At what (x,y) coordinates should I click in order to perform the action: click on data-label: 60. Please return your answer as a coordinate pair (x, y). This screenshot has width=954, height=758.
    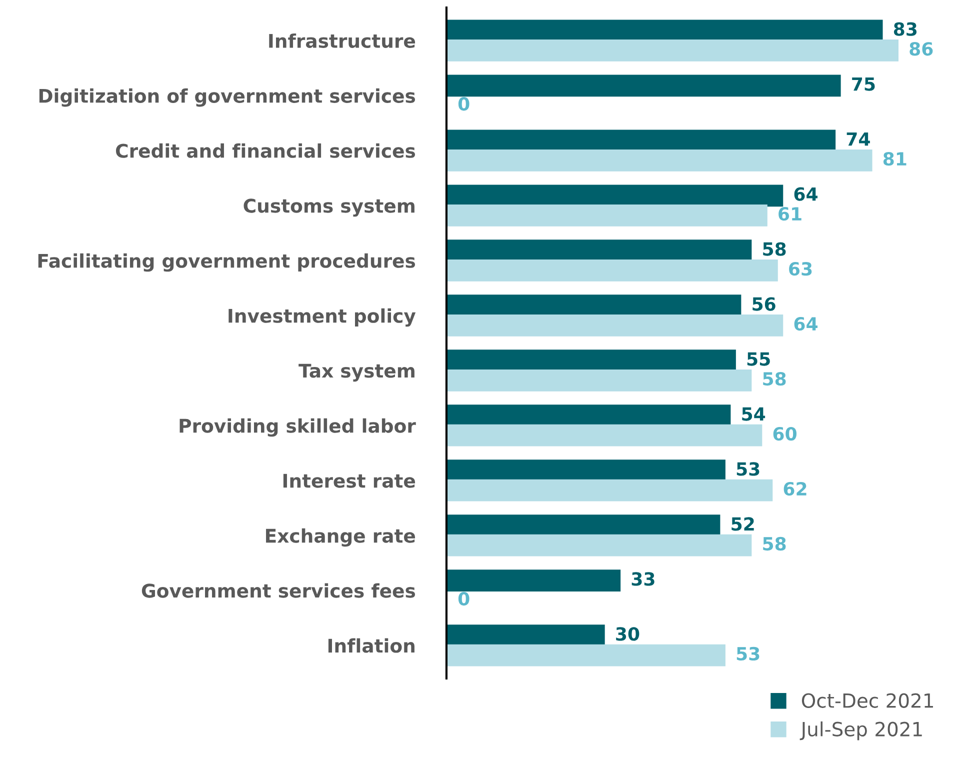
    Looking at the image, I should click on (784, 433).